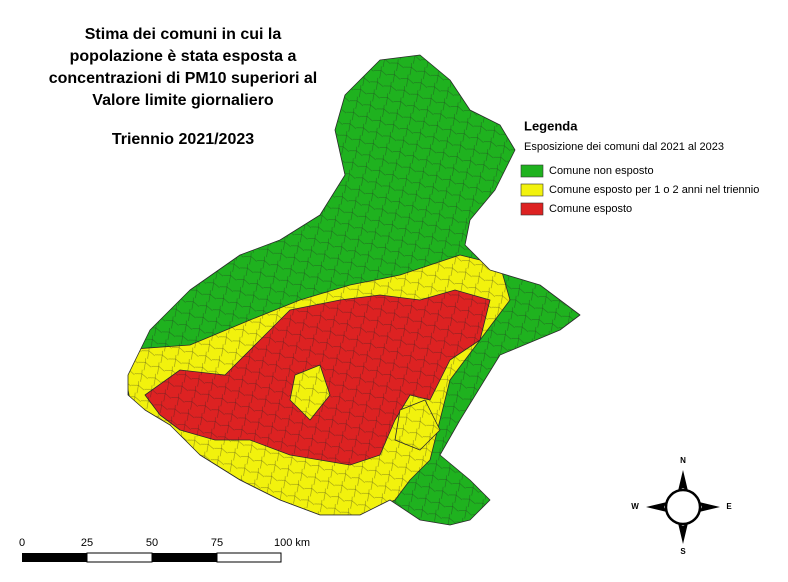 The width and height of the screenshot is (788, 582). Describe the element at coordinates (624, 147) in the screenshot. I see `legend-subtitle: Esposizione dei comuni dal 2021 al 2023` at that location.